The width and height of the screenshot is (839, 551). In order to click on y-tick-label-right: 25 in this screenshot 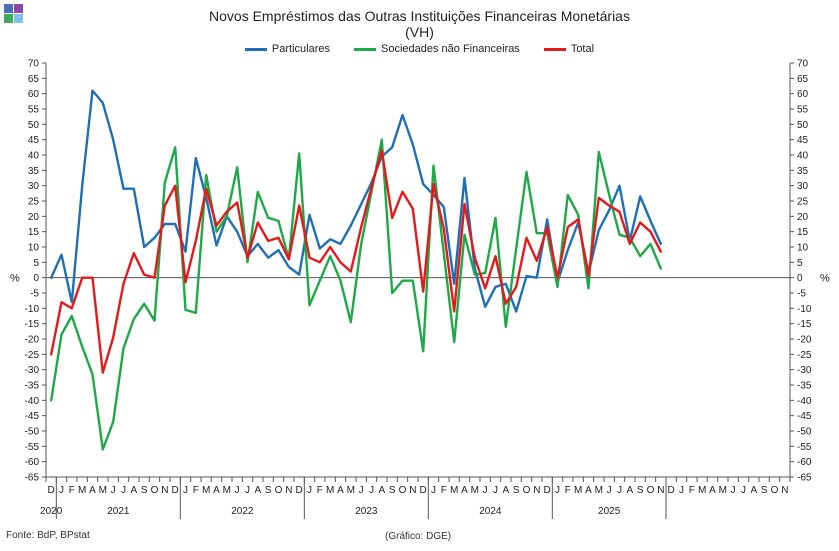, I will do `click(803, 202)`.